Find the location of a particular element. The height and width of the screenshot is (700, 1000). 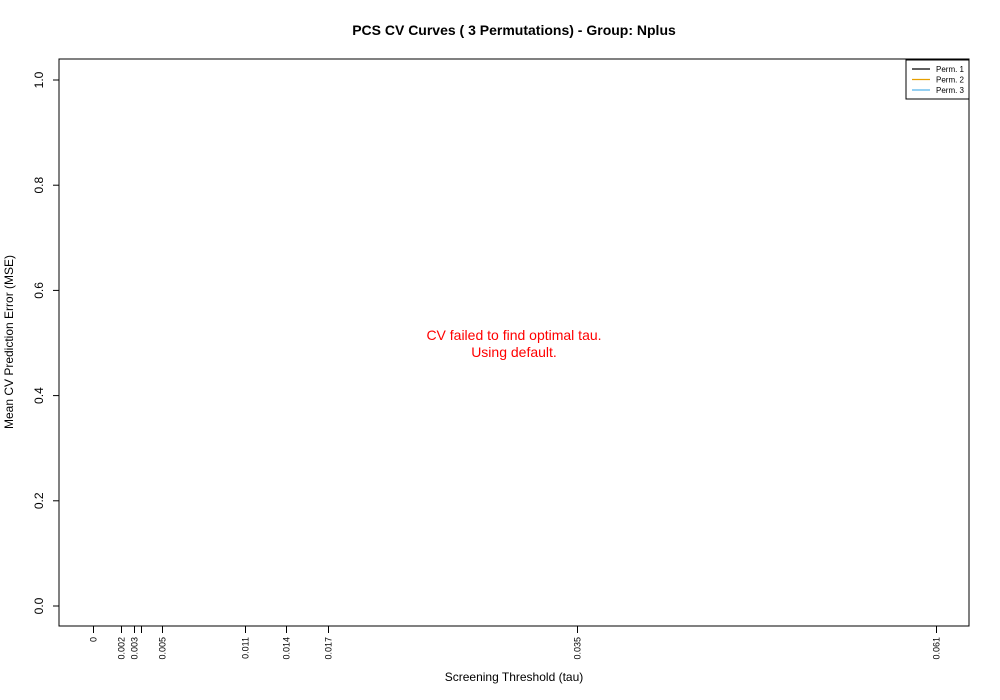

legend-label: Perm. 2 is located at coordinates (950, 80).